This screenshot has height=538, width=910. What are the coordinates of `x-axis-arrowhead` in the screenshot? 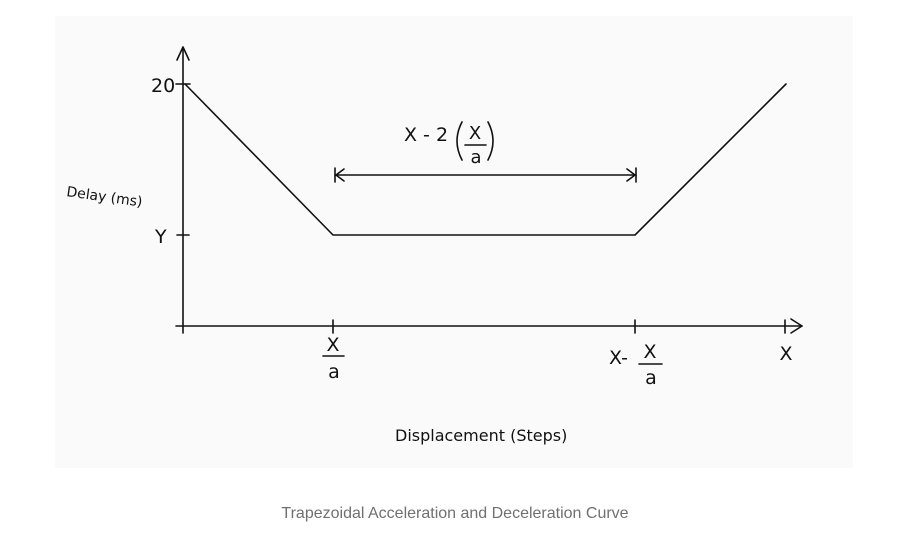 It's located at (796, 326).